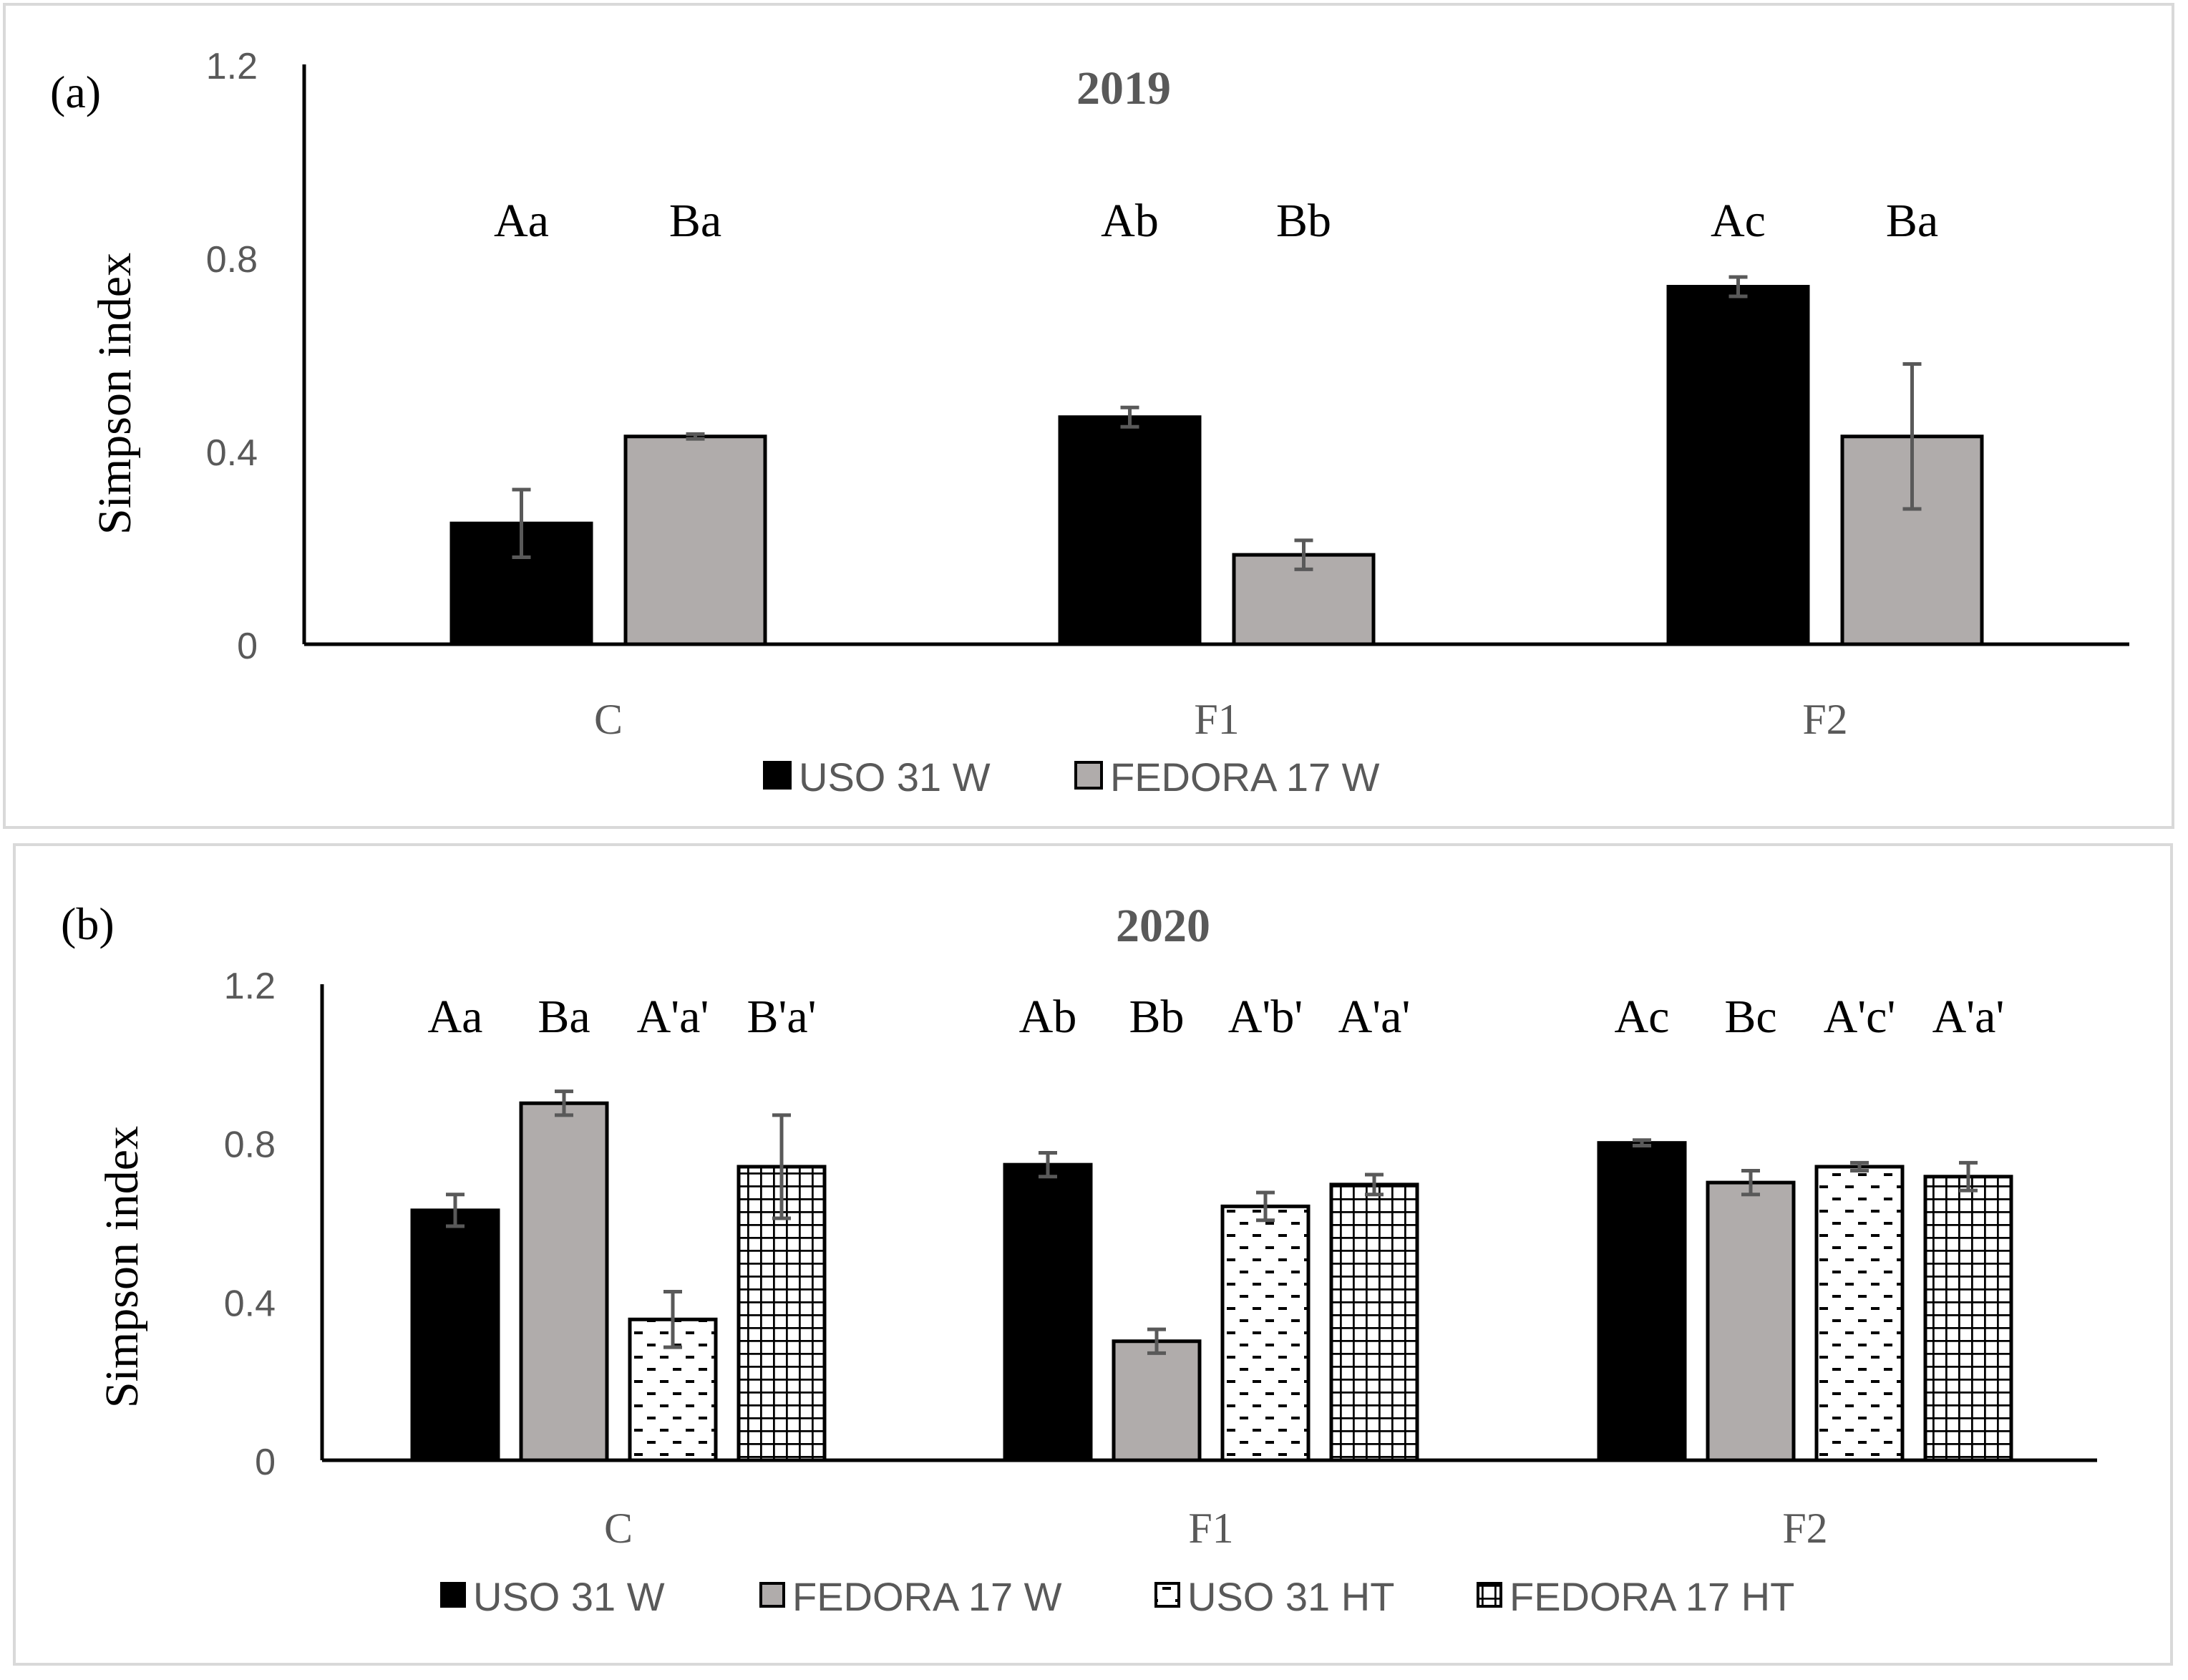  I want to click on panel-b-title: 2020, so click(1163, 926).